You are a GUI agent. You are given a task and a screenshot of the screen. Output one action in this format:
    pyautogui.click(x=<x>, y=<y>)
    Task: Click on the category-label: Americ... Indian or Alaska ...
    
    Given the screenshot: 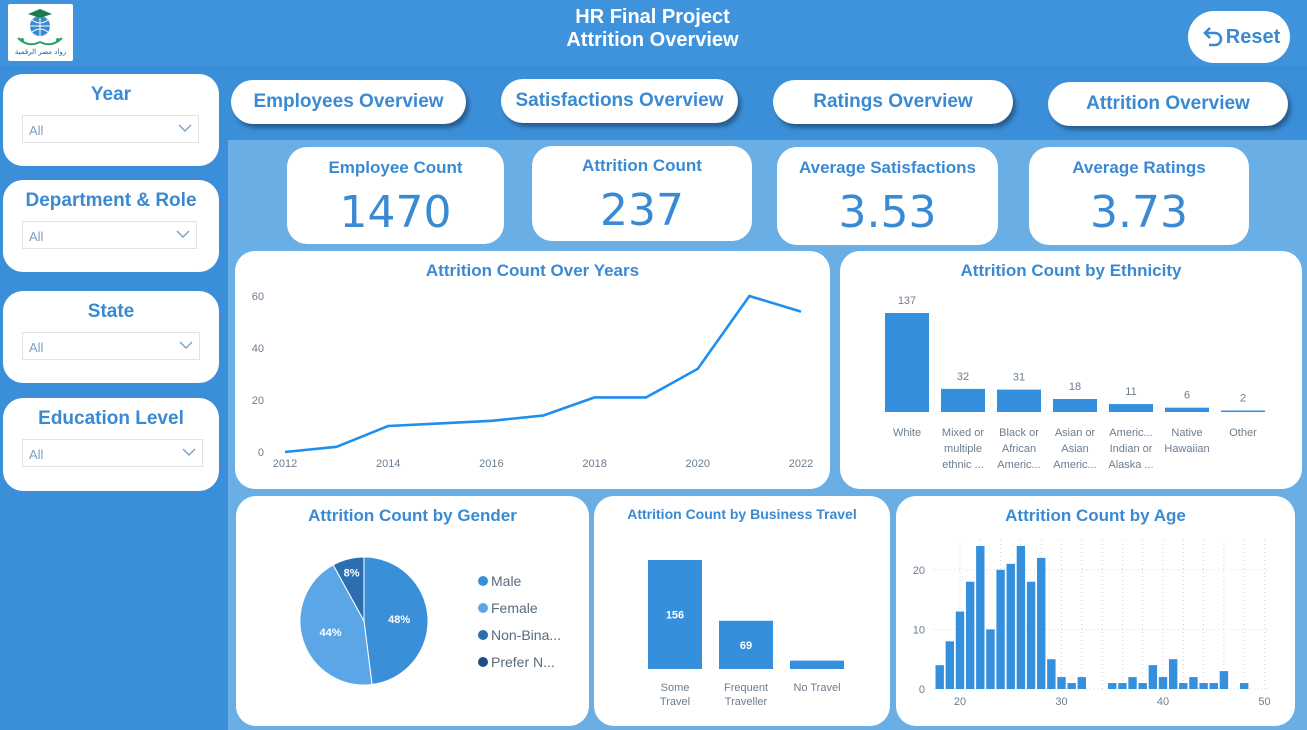 What is the action you would take?
    pyautogui.click(x=1130, y=449)
    